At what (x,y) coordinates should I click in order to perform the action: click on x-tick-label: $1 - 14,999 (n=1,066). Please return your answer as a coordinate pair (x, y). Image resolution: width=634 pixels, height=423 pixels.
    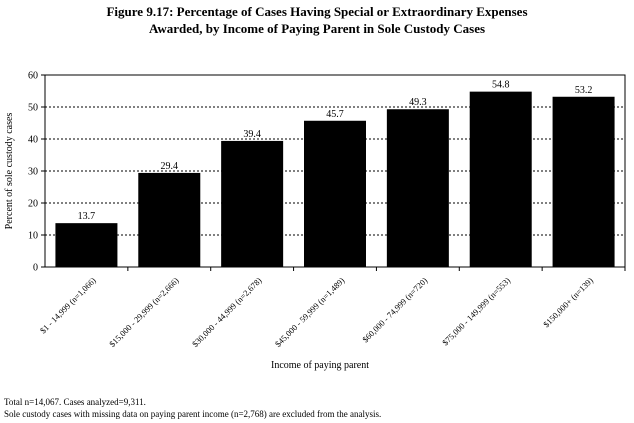
    Looking at the image, I should click on (68, 305).